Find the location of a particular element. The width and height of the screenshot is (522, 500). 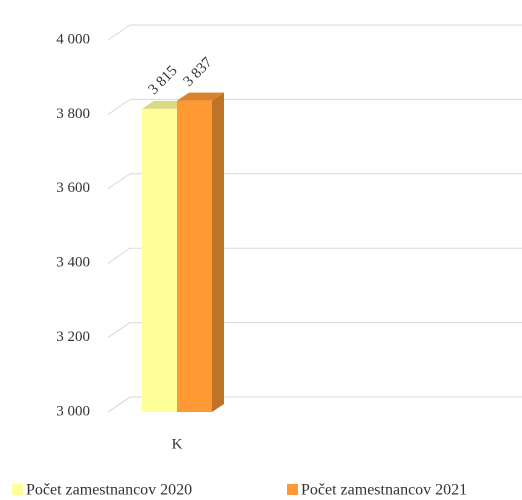

y-tick-label: 3 200 is located at coordinates (73, 337).